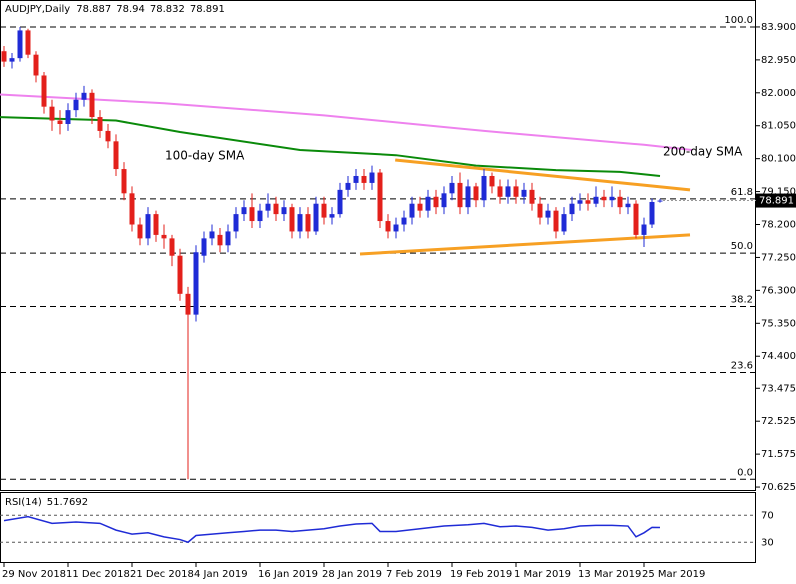 The image size is (796, 584). I want to click on x-tick-label: 13 Mar 2019, so click(609, 574).